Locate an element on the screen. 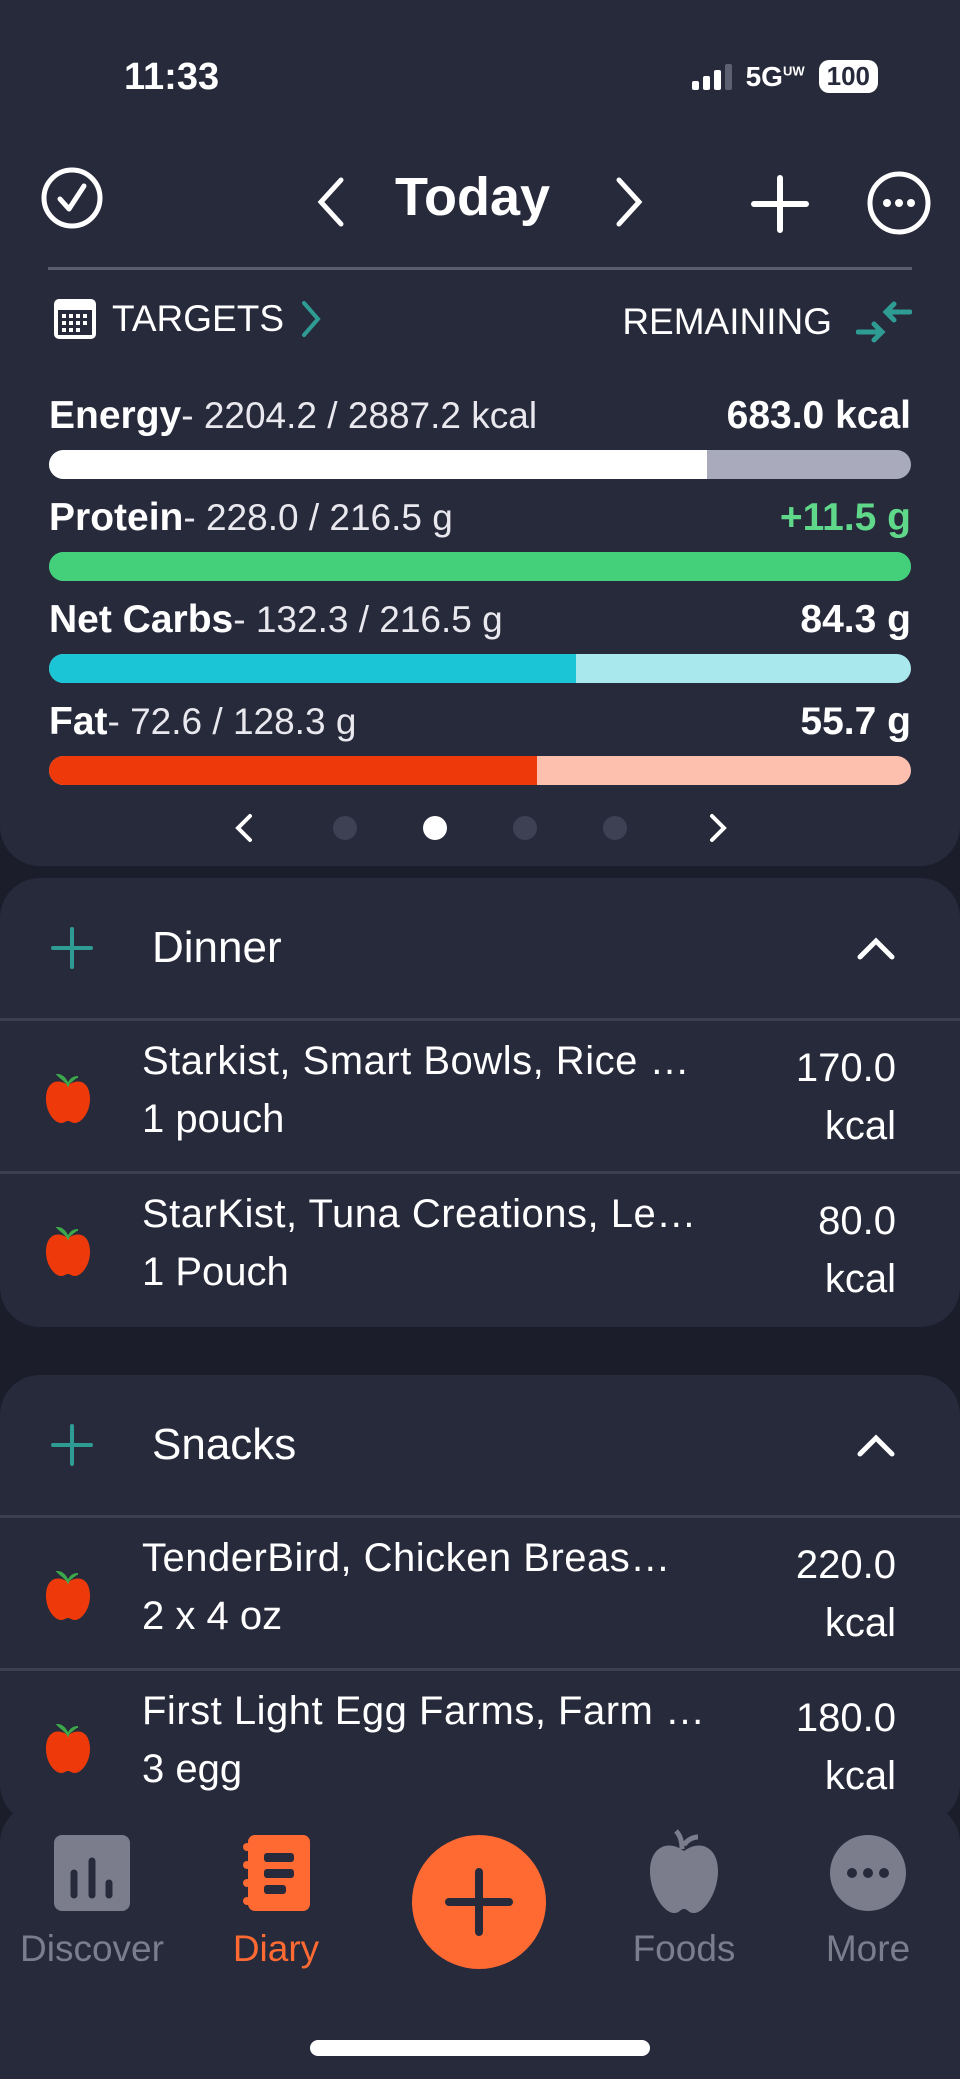  chevron-left-icon is located at coordinates (330, 202).